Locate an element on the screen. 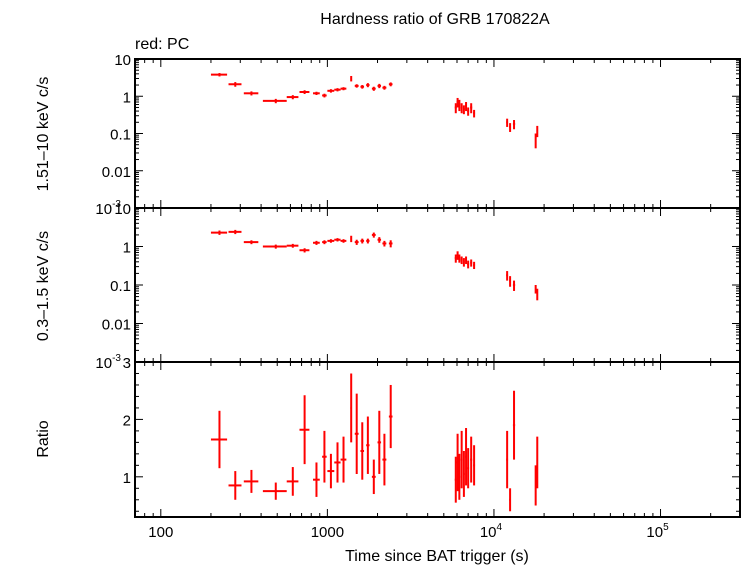 Image resolution: width=742 pixels, height=566 pixels. panel-hard-ytick-label: 0.01 is located at coordinates (116, 172).